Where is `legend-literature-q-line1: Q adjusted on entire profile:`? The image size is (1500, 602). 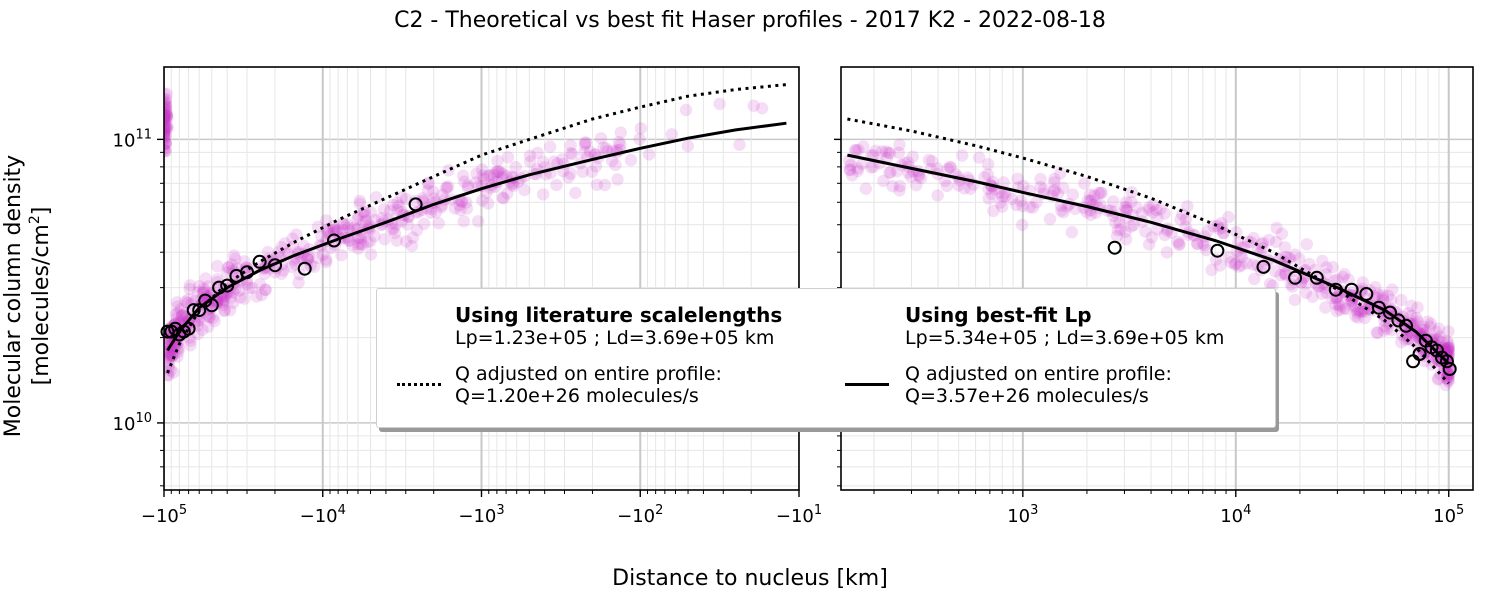
legend-literature-q-line1: Q adjusted on entire profile: is located at coordinates (588, 374).